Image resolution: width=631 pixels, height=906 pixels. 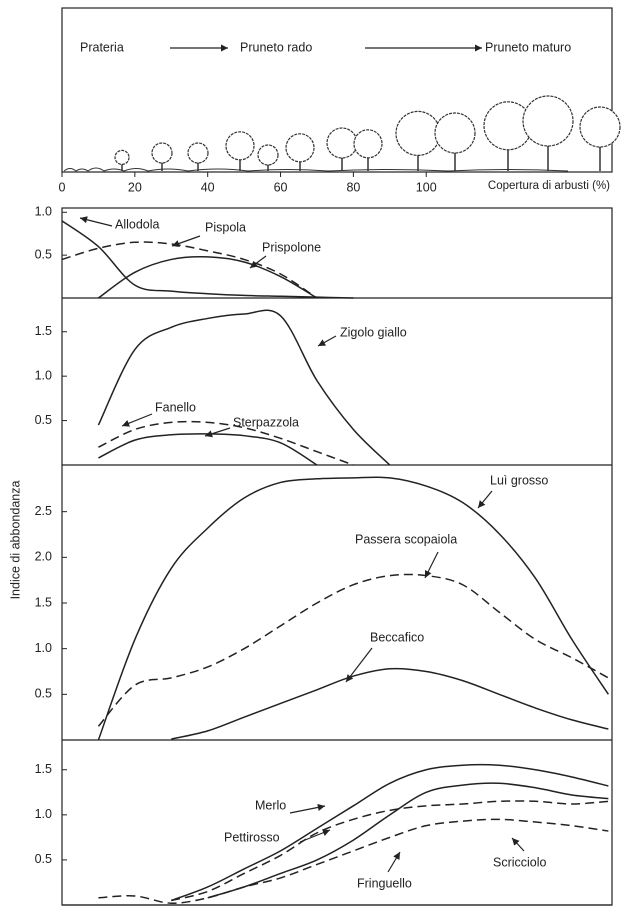 What do you see at coordinates (528, 47) in the screenshot?
I see `stage-label: Pruneto maturo` at bounding box center [528, 47].